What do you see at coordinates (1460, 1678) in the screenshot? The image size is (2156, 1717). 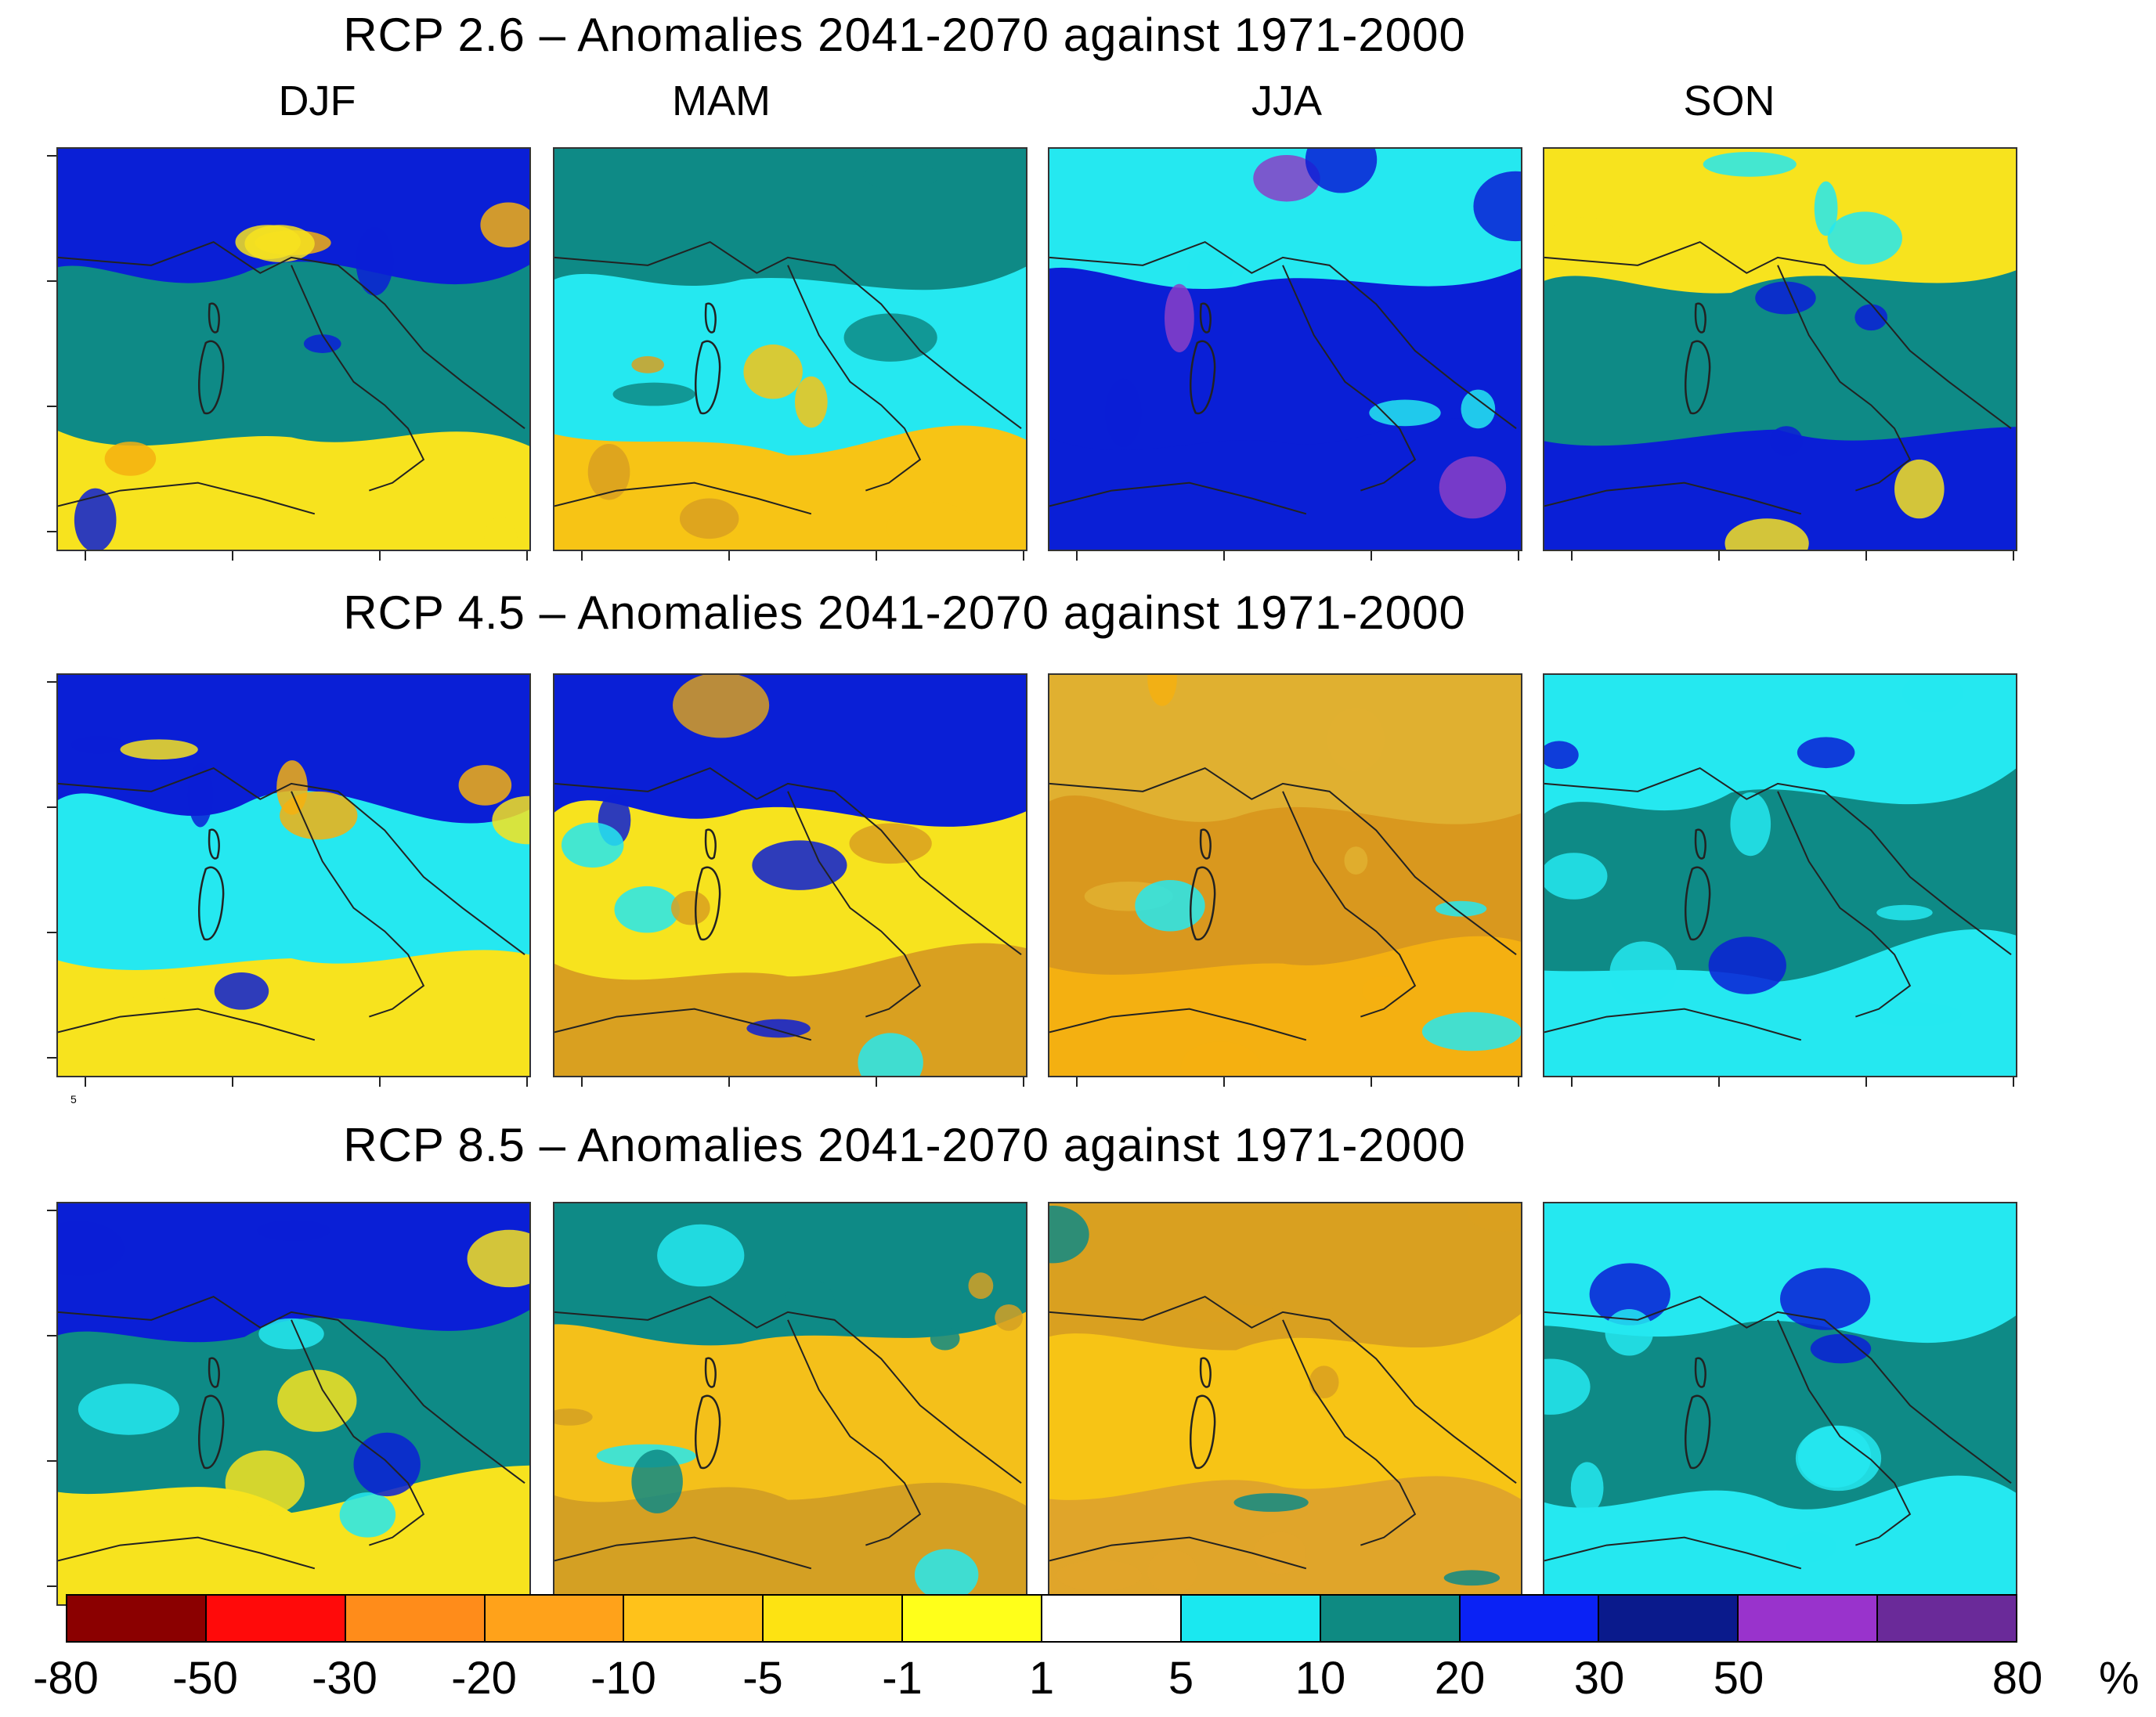 I see `colorbar-label: 20` at bounding box center [1460, 1678].